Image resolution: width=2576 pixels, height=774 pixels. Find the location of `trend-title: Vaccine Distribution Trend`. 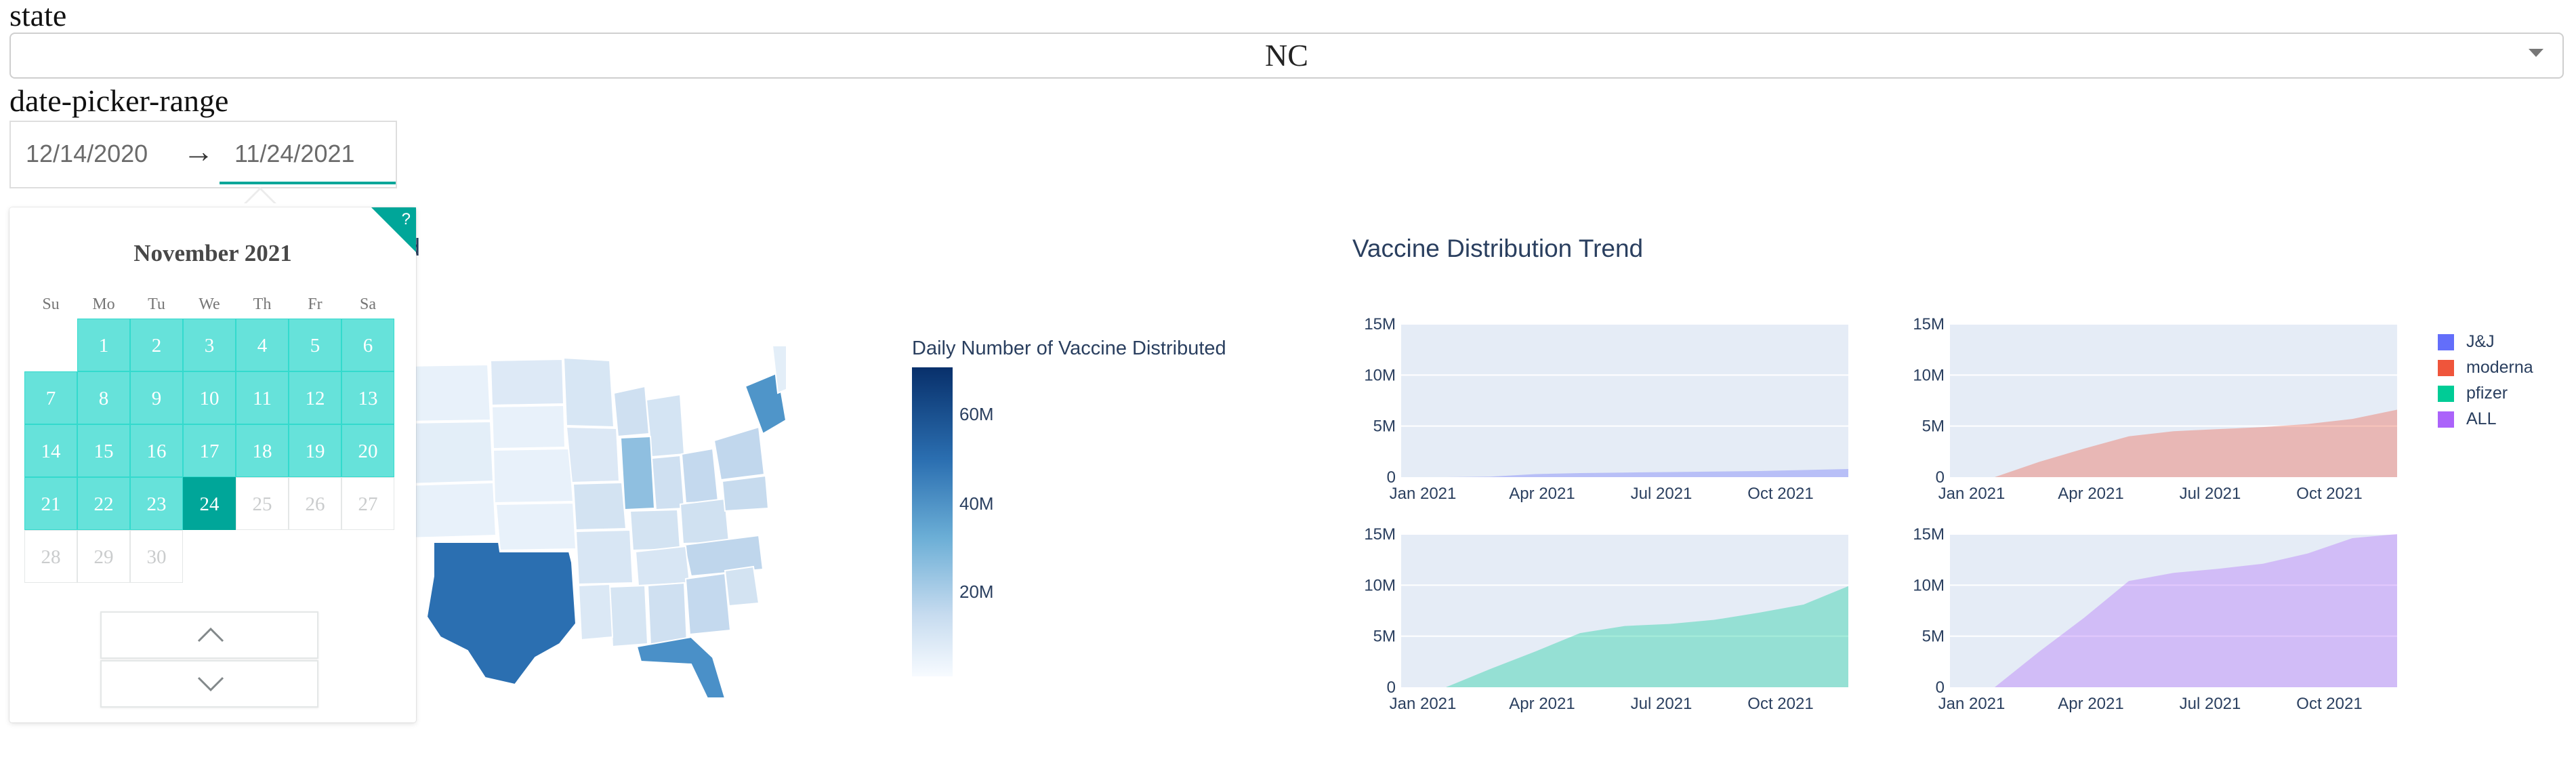

trend-title: Vaccine Distribution Trend is located at coordinates (1498, 249).